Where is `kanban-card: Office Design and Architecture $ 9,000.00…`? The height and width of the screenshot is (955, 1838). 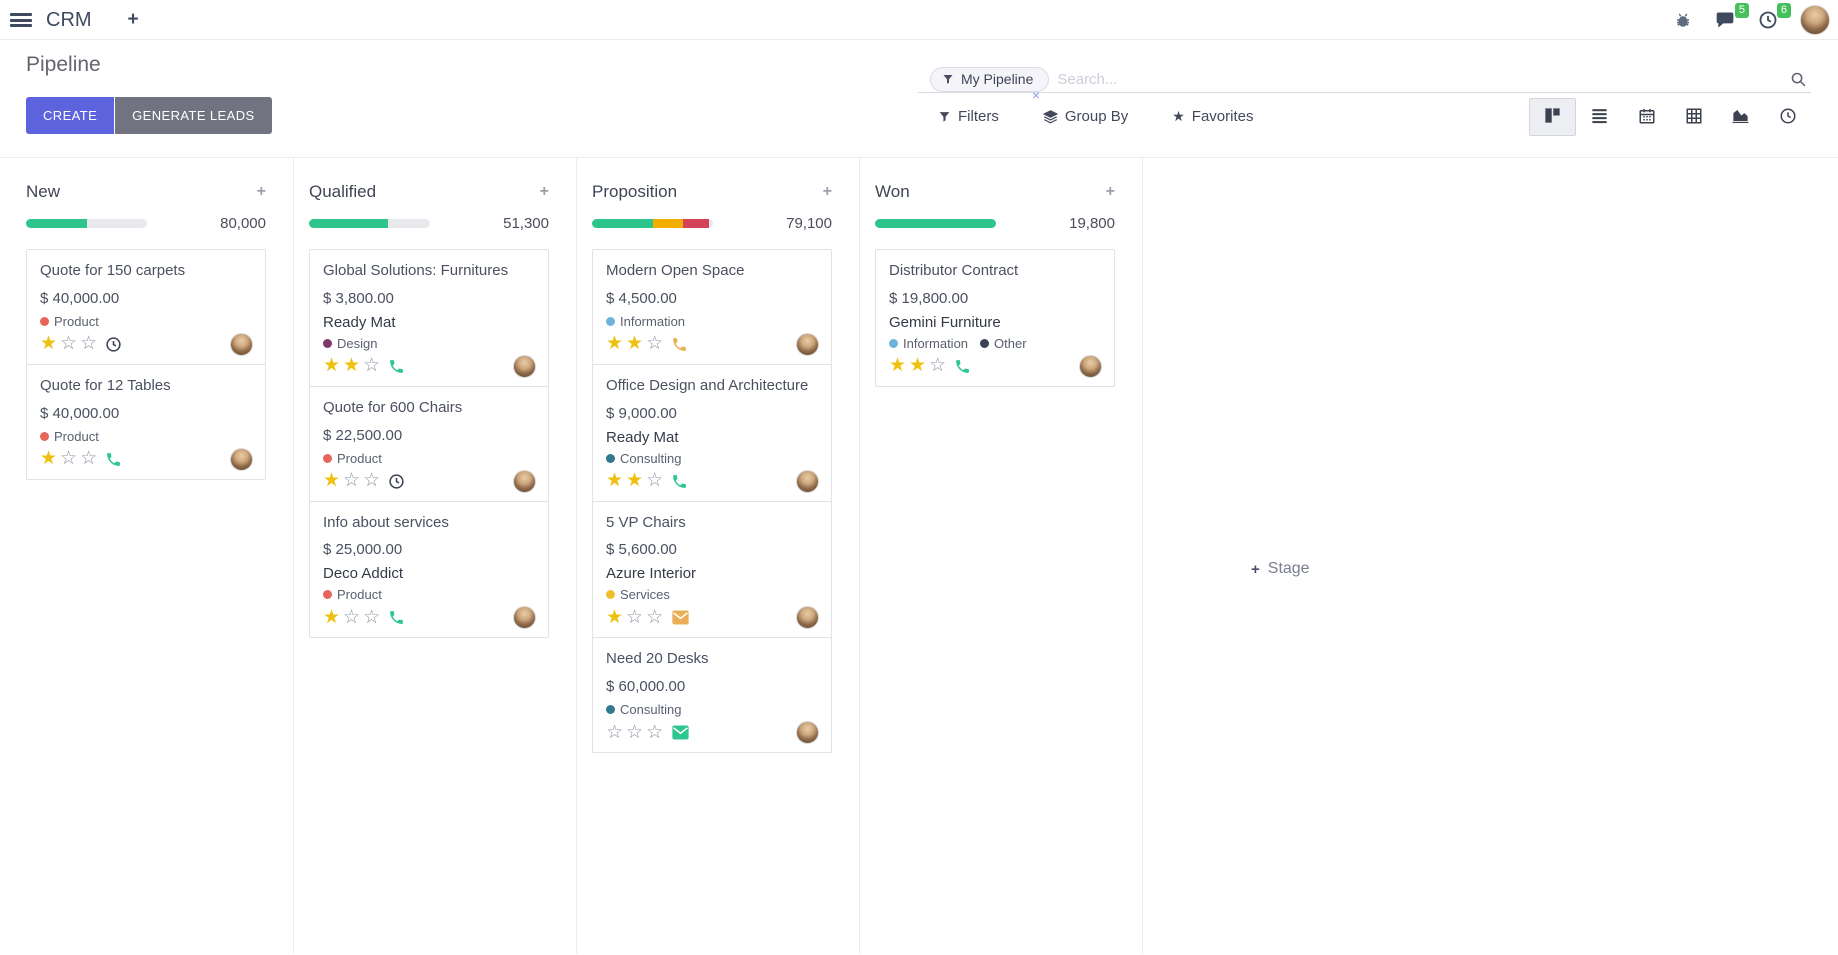 kanban-card: Office Design and Architecture $ 9,000.00… is located at coordinates (712, 432).